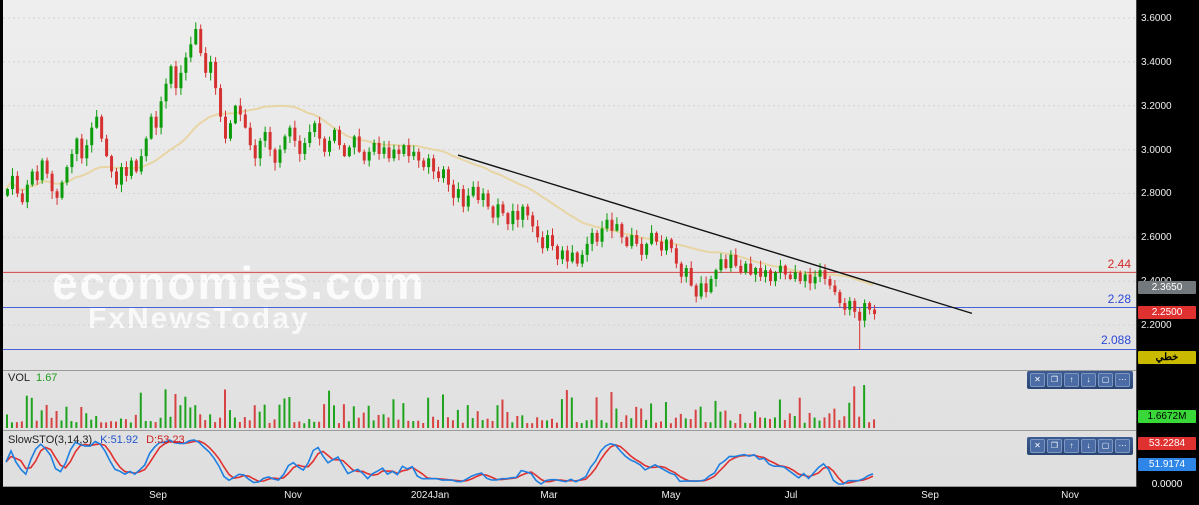  Describe the element at coordinates (671, 495) in the screenshot. I see `time-axis-label: May` at that location.